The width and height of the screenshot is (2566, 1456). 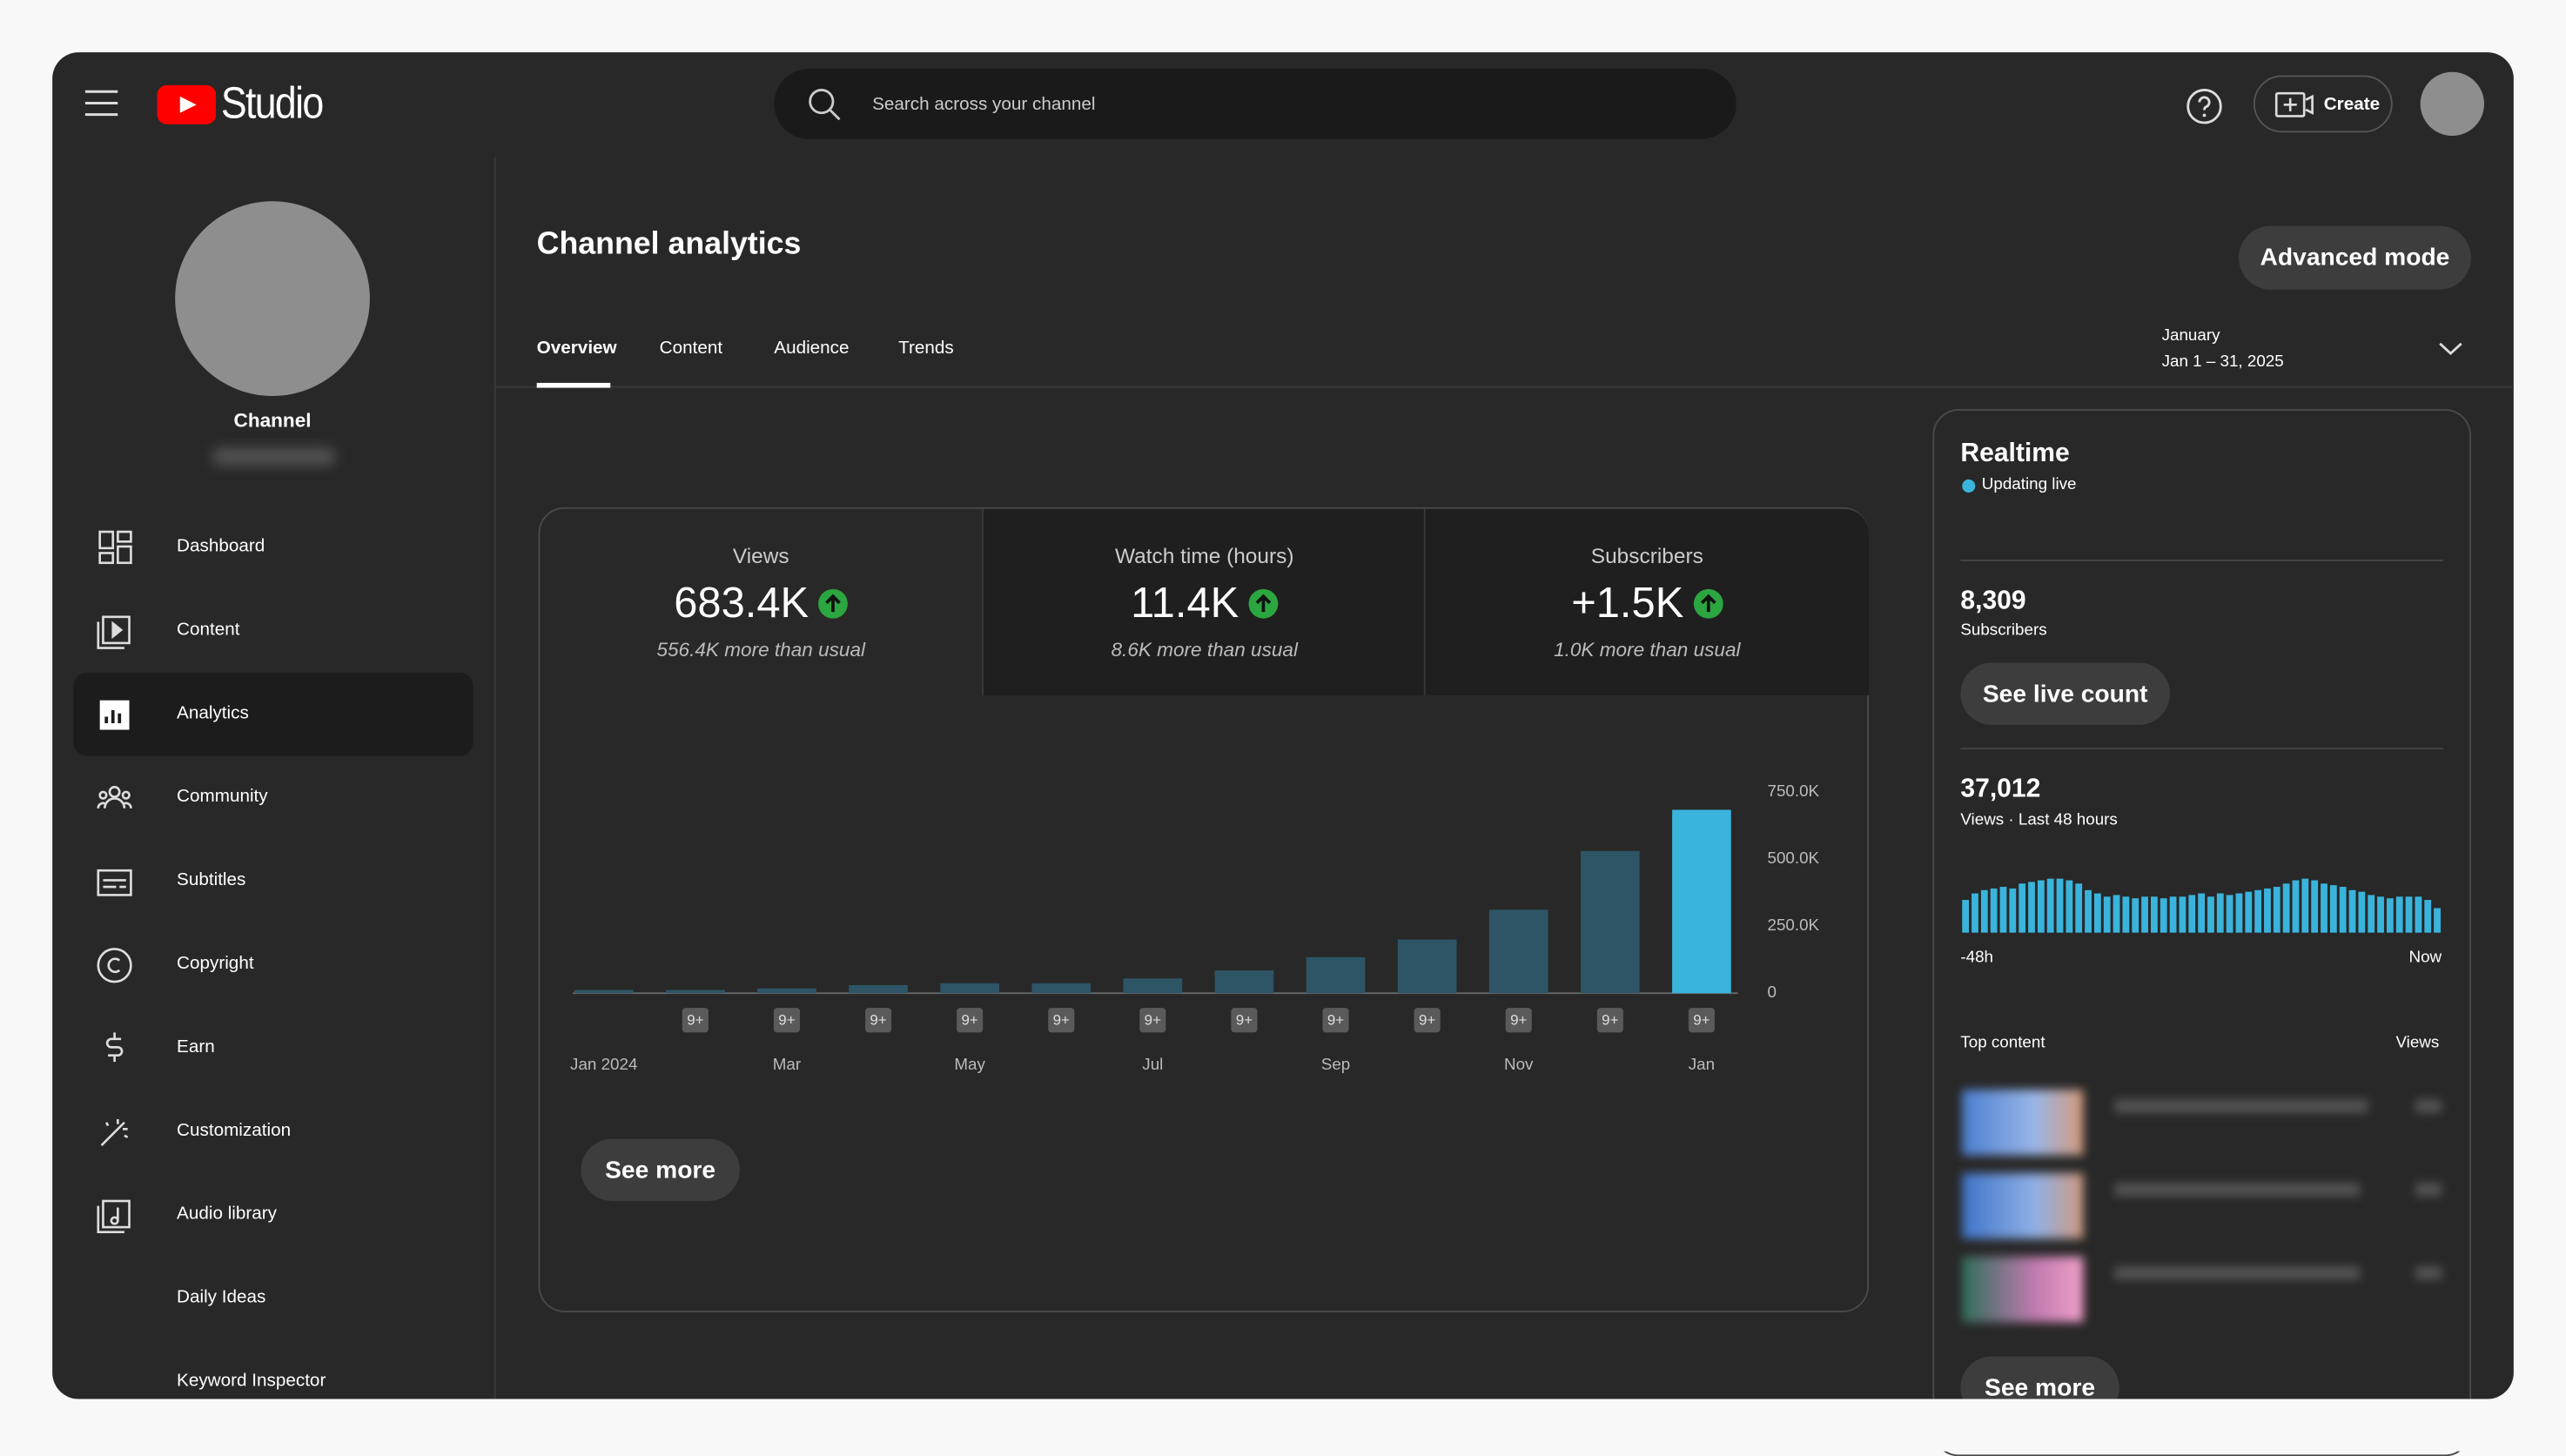 What do you see at coordinates (1204, 555) in the screenshot?
I see `metric-label: Watch time (hours)` at bounding box center [1204, 555].